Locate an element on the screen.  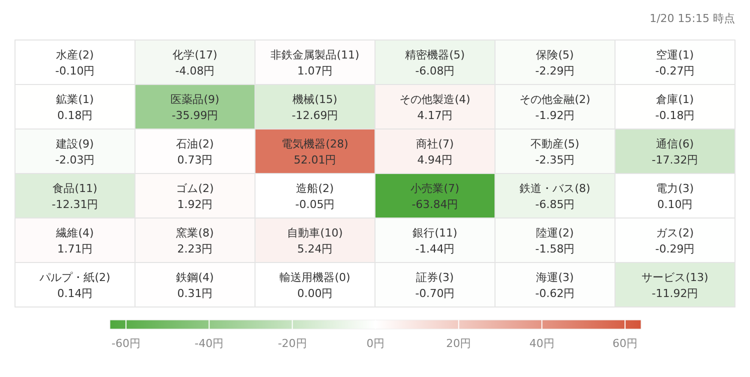
data-label: 医薬品(9) -35.99円 is located at coordinates (195, 107).